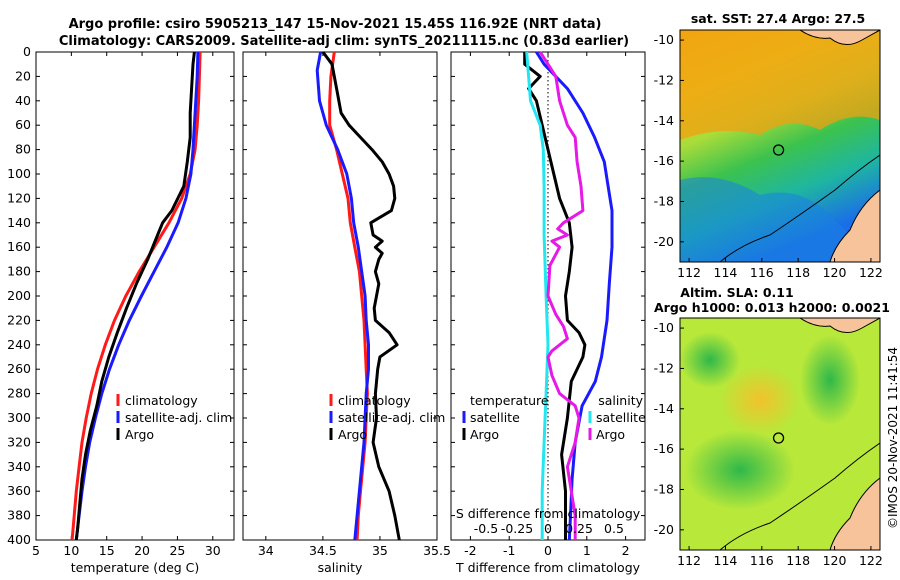 Image resolution: width=900 pixels, height=580 pixels. I want to click on x-tick-label: -2, so click(470, 550).